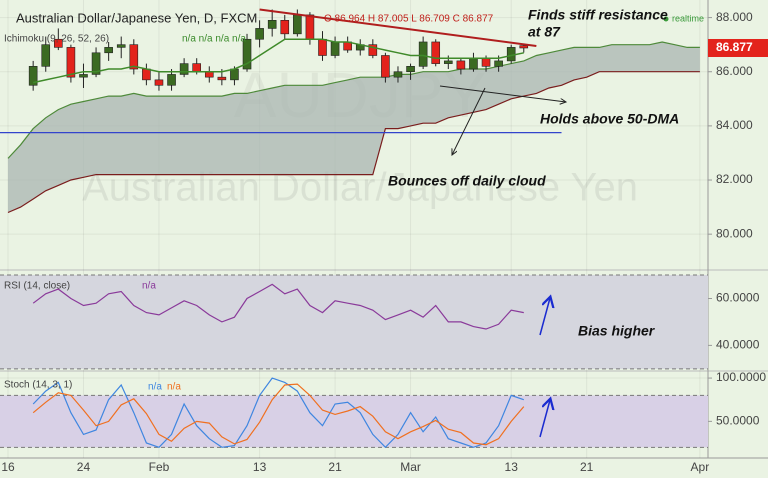 The width and height of the screenshot is (768, 478). What do you see at coordinates (84, 467) in the screenshot?
I see `x-tick-label: 24` at bounding box center [84, 467].